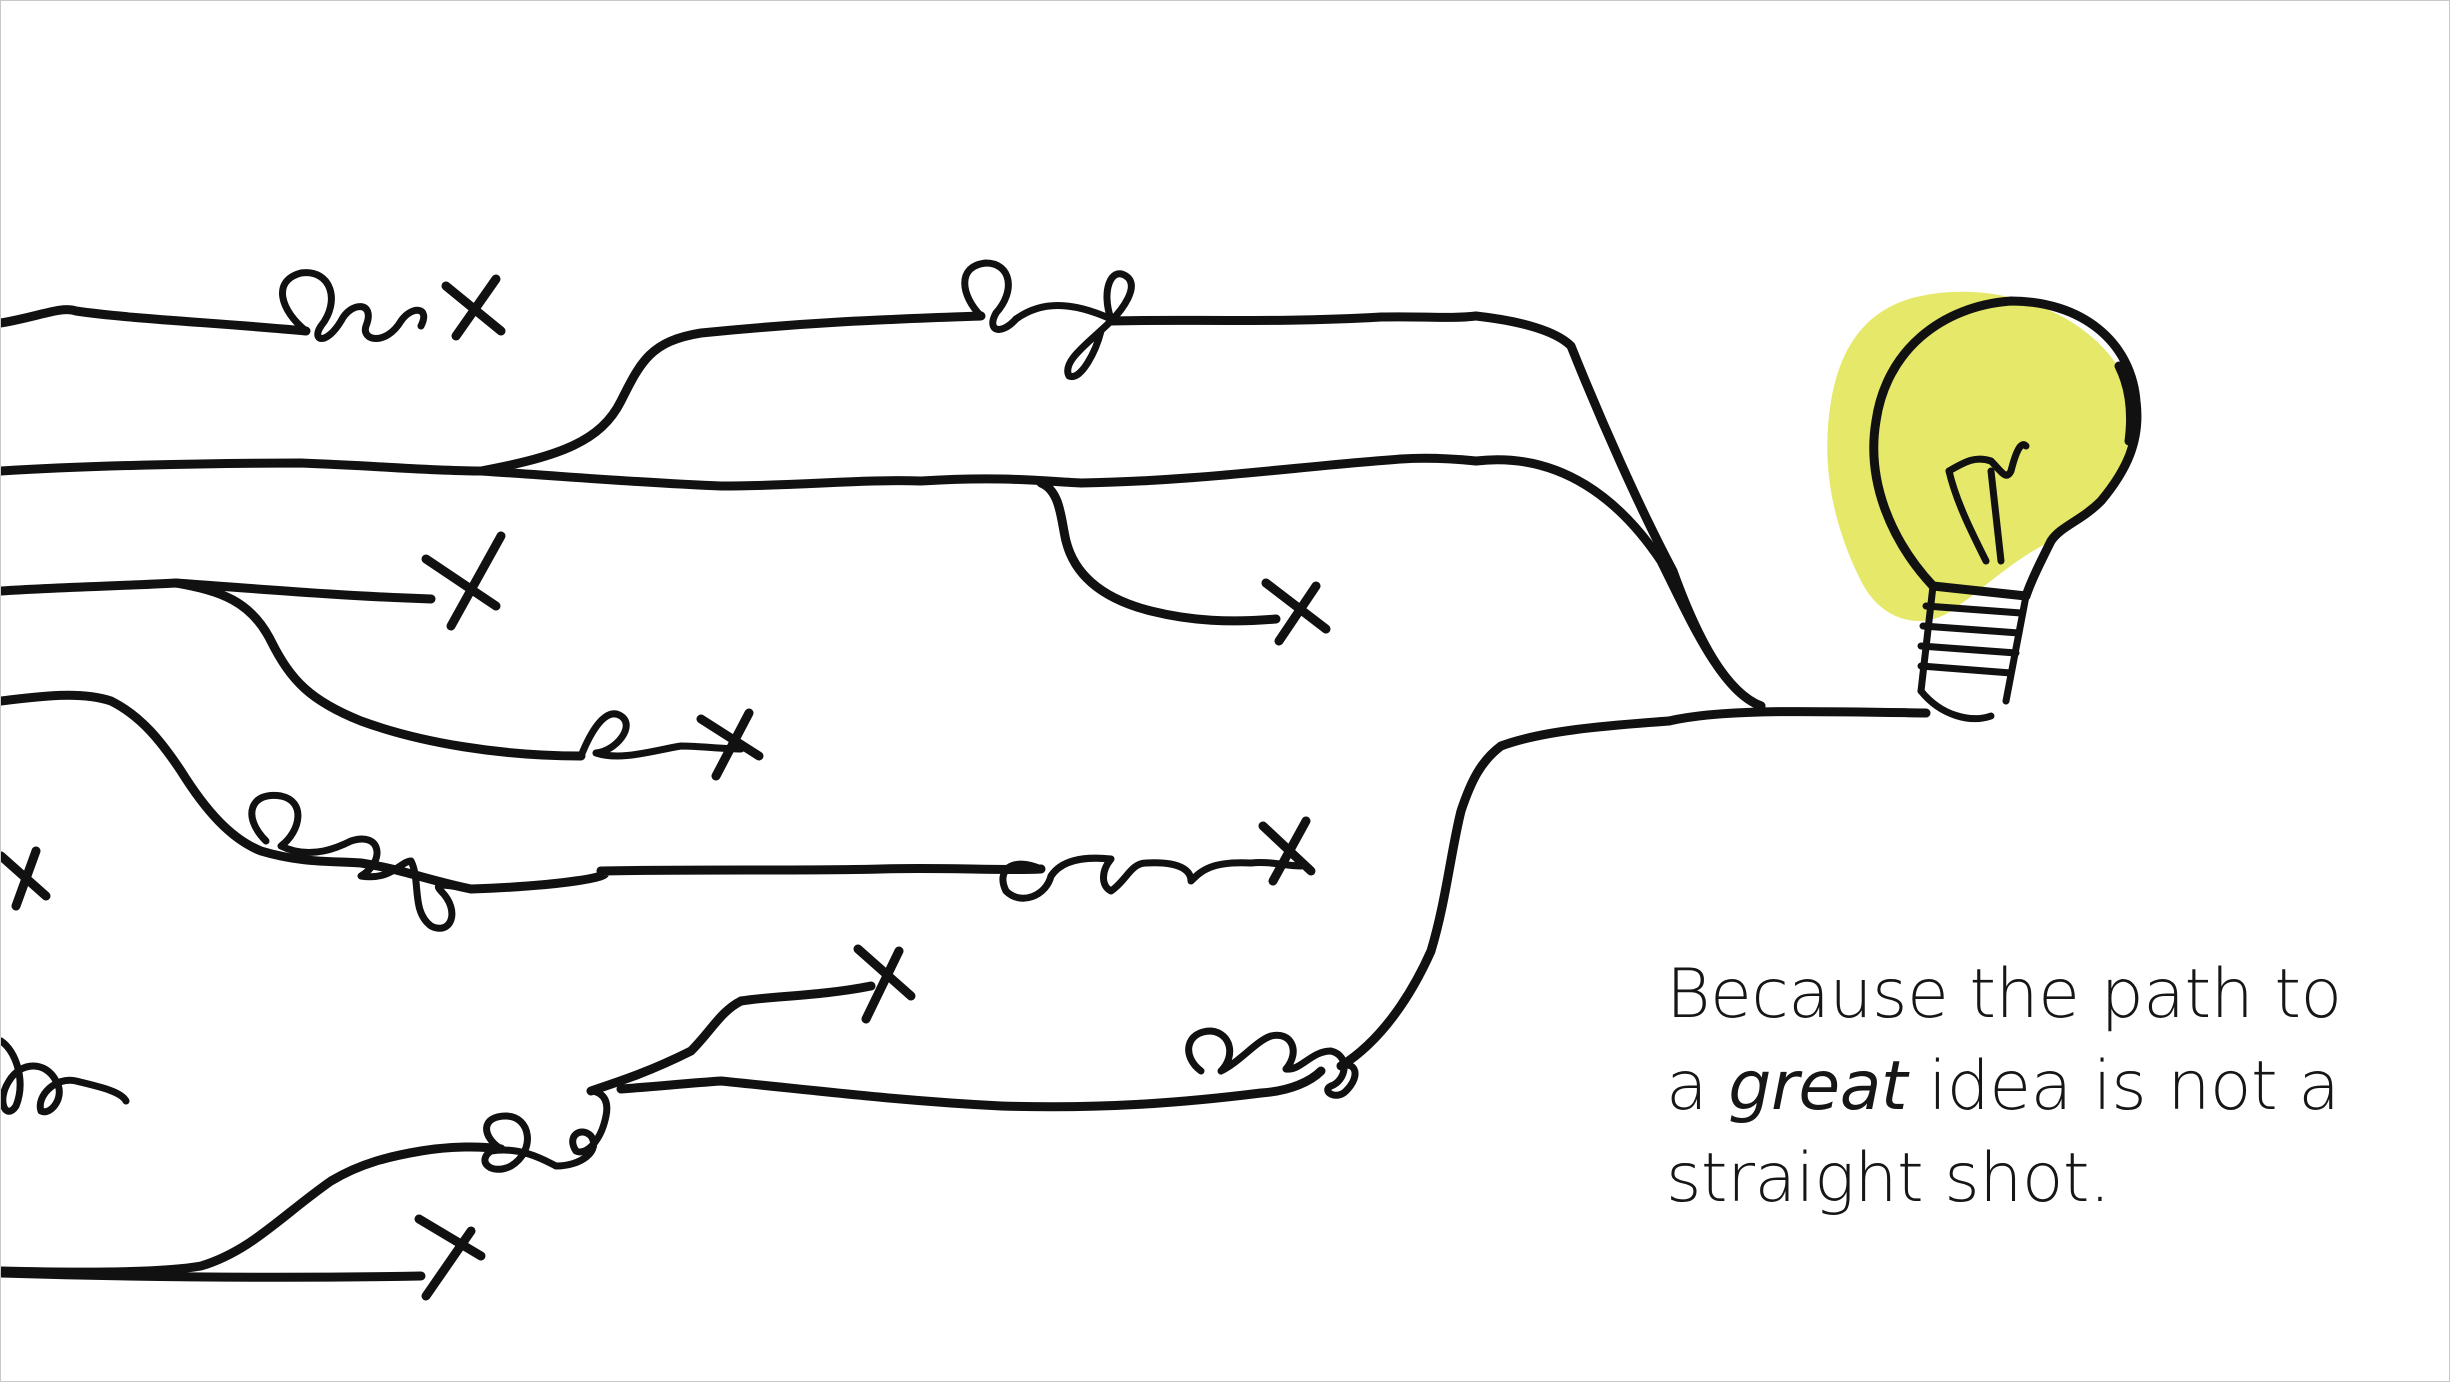  What do you see at coordinates (2004, 994) in the screenshot?
I see `caption-line-1: Because the path to` at bounding box center [2004, 994].